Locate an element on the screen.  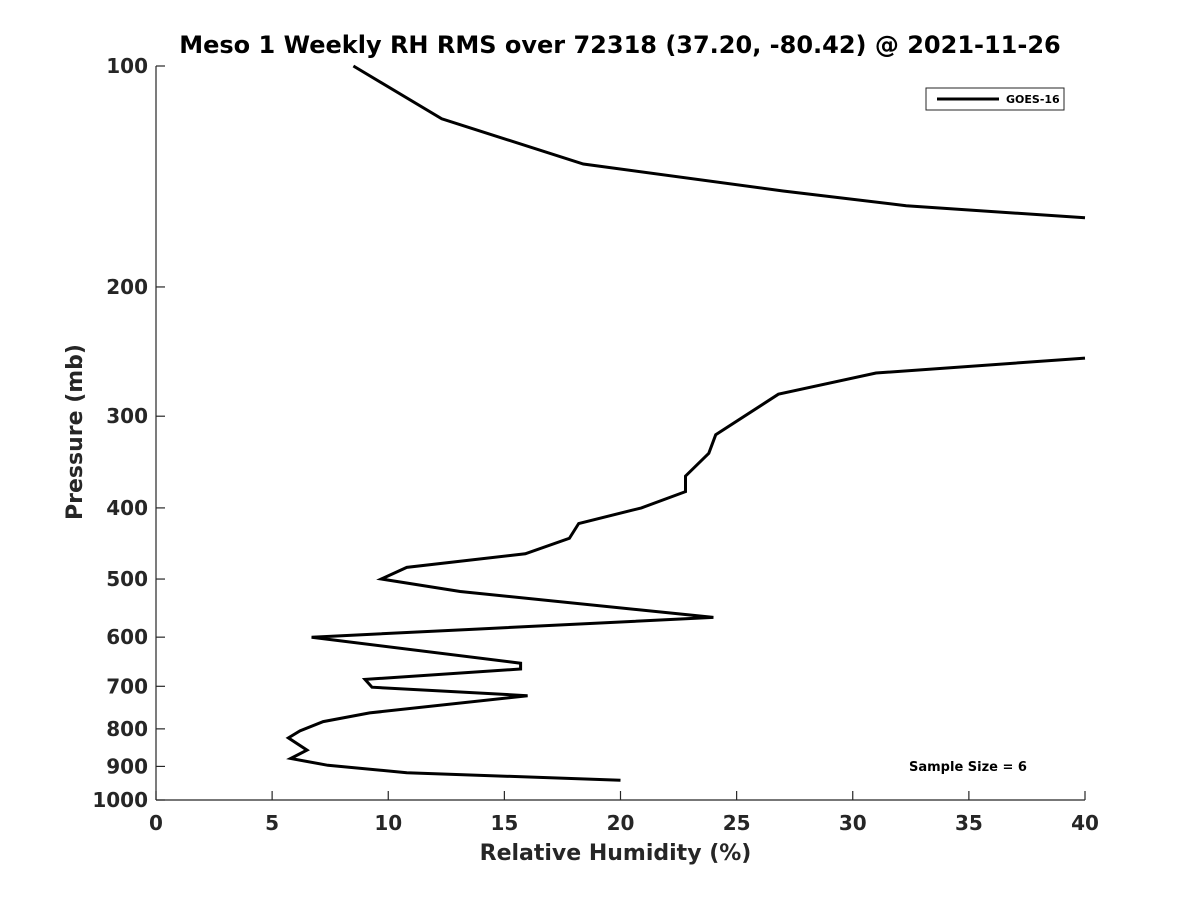
x-tick-label: 40 is located at coordinates (1085, 823).